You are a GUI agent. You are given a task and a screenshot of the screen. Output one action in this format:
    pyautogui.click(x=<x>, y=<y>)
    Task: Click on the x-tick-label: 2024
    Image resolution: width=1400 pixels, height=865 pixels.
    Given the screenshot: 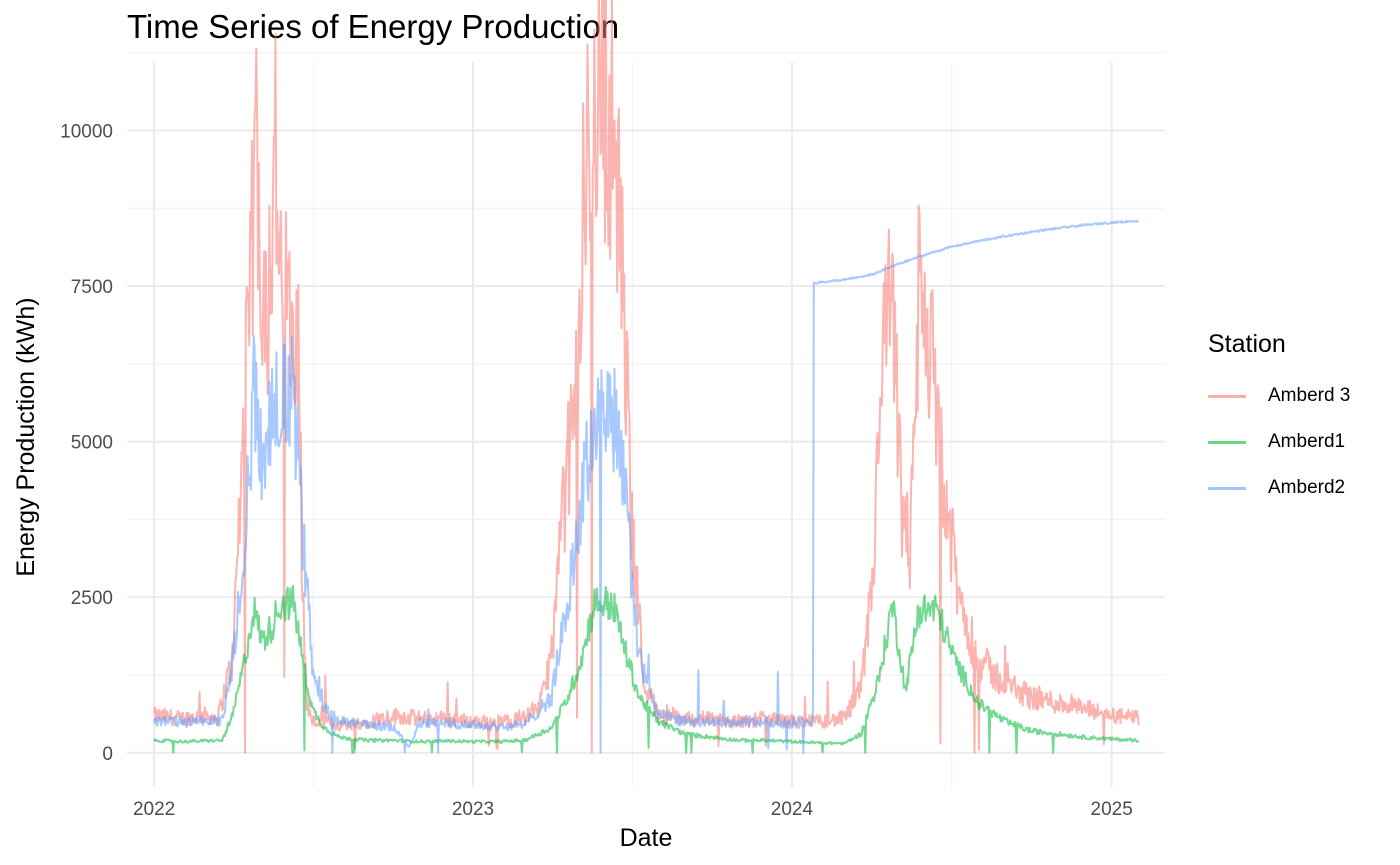 What is the action you would take?
    pyautogui.click(x=792, y=809)
    